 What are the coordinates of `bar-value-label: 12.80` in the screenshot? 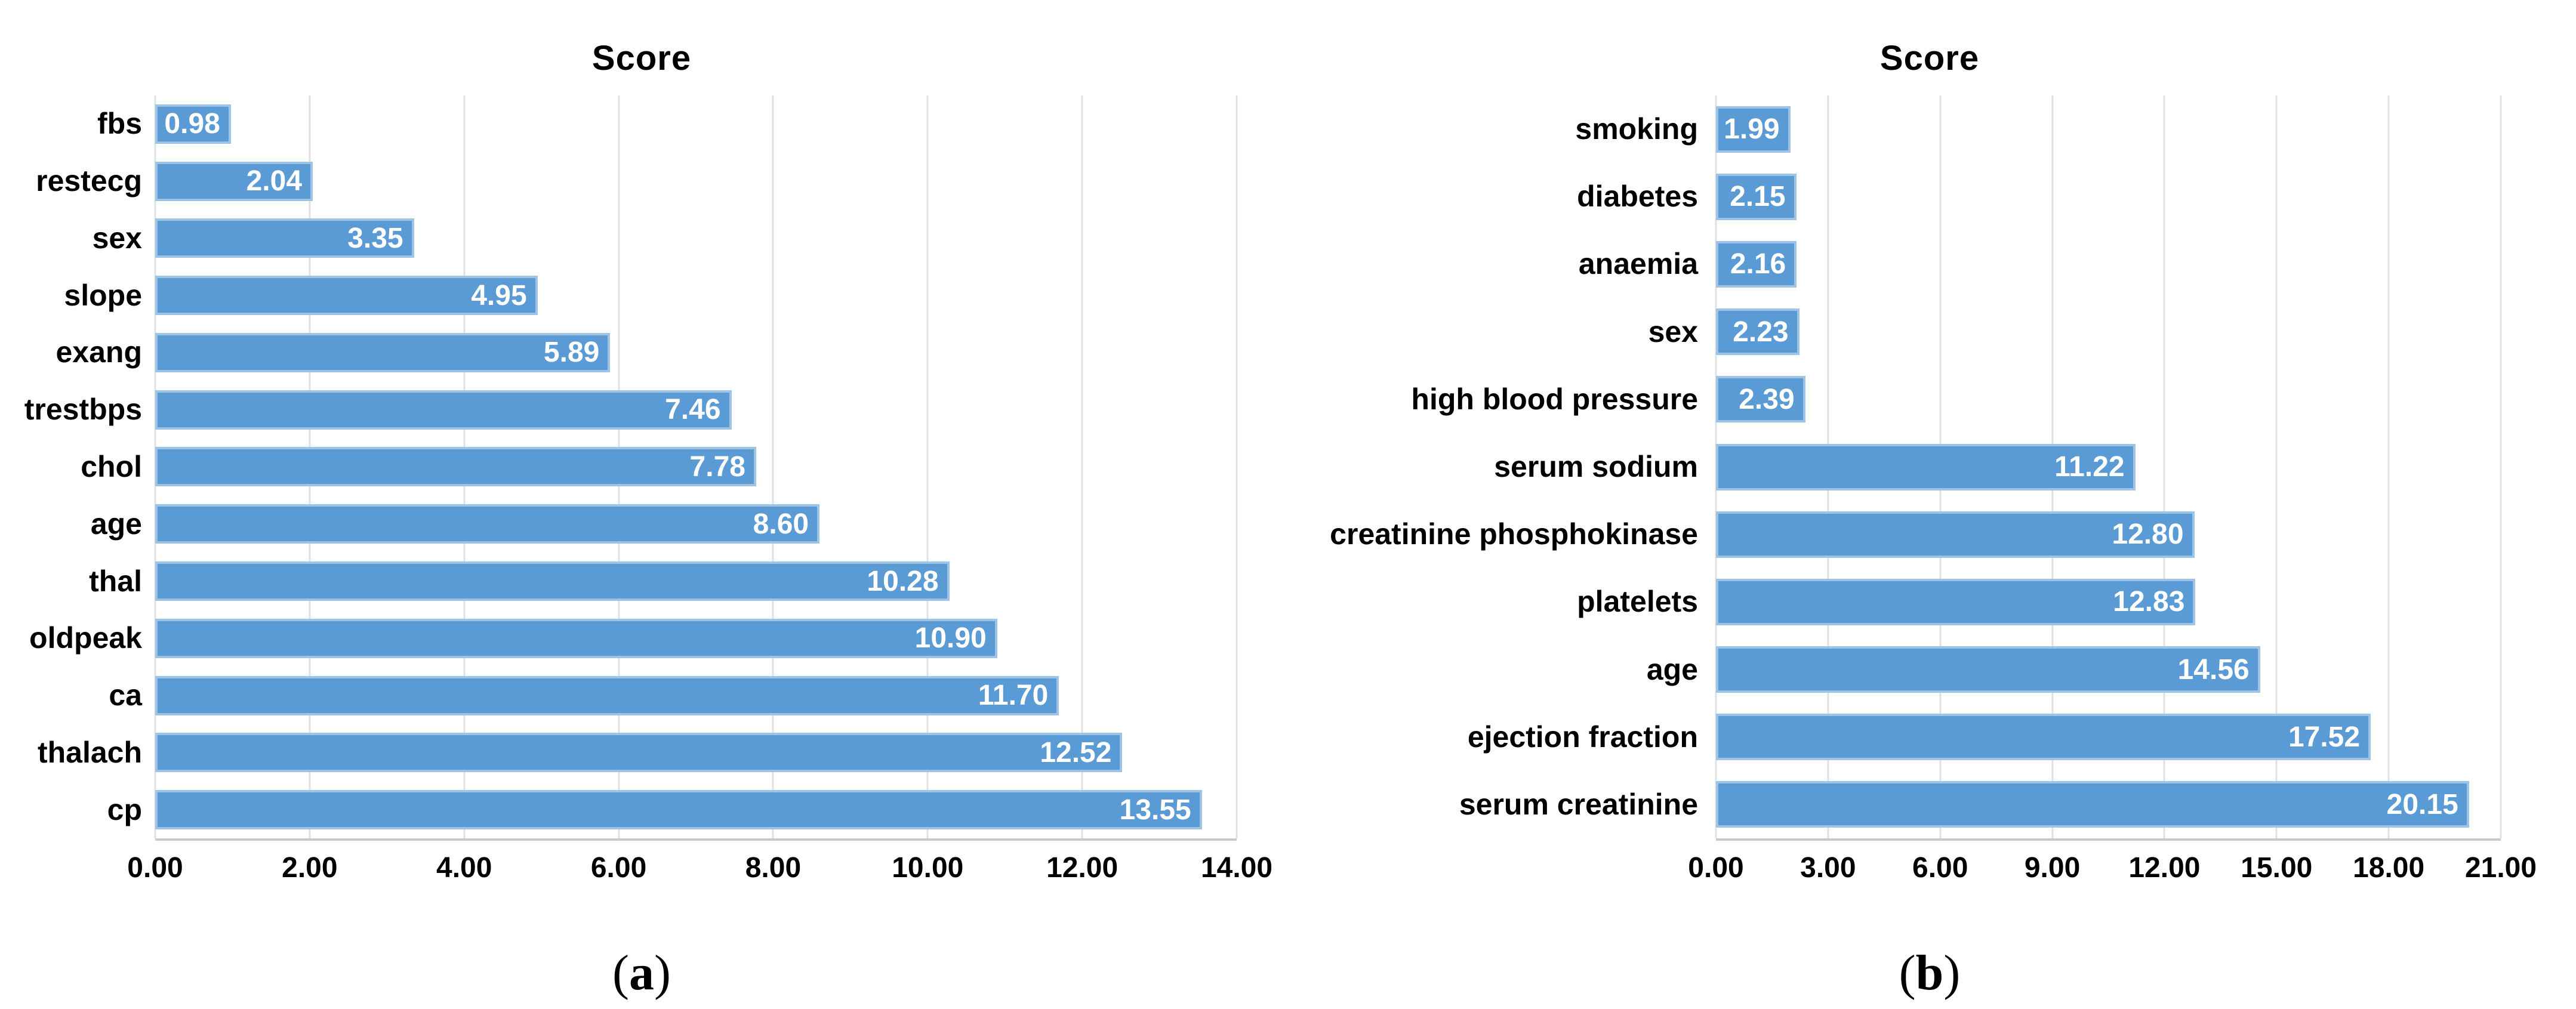 It's located at (2148, 535).